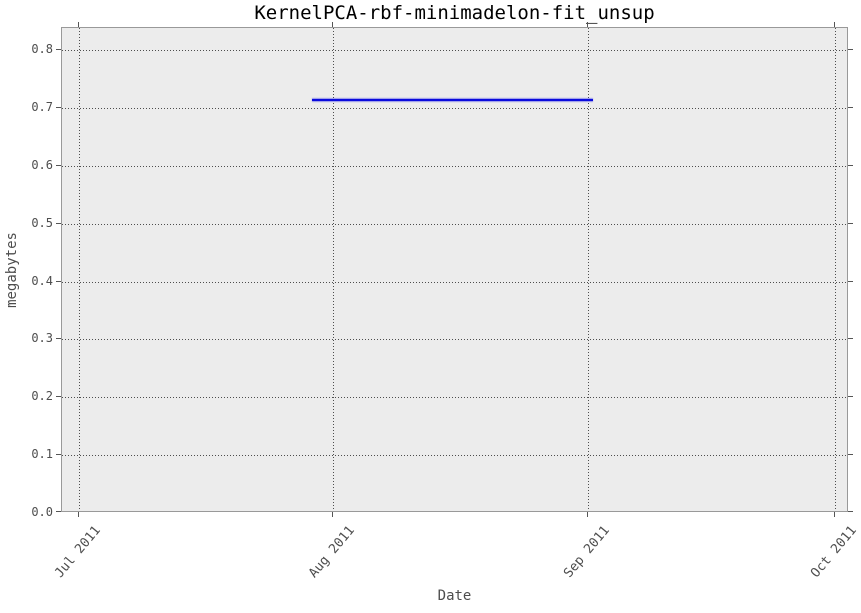  I want to click on y-tick-0-0: 0.0, so click(42, 512).